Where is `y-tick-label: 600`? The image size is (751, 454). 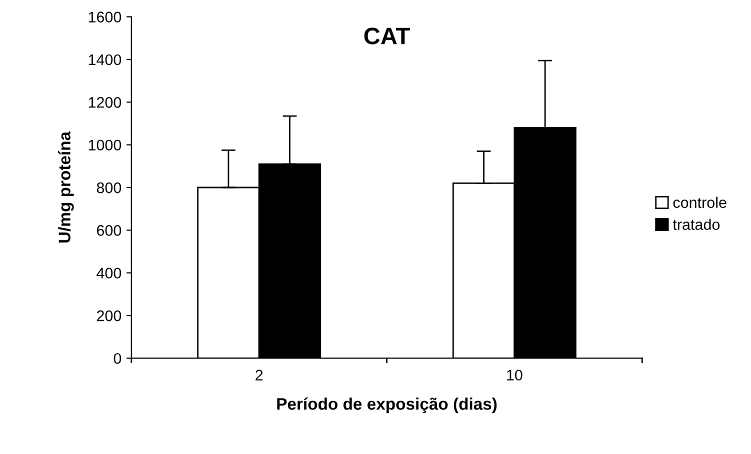 y-tick-label: 600 is located at coordinates (109, 230).